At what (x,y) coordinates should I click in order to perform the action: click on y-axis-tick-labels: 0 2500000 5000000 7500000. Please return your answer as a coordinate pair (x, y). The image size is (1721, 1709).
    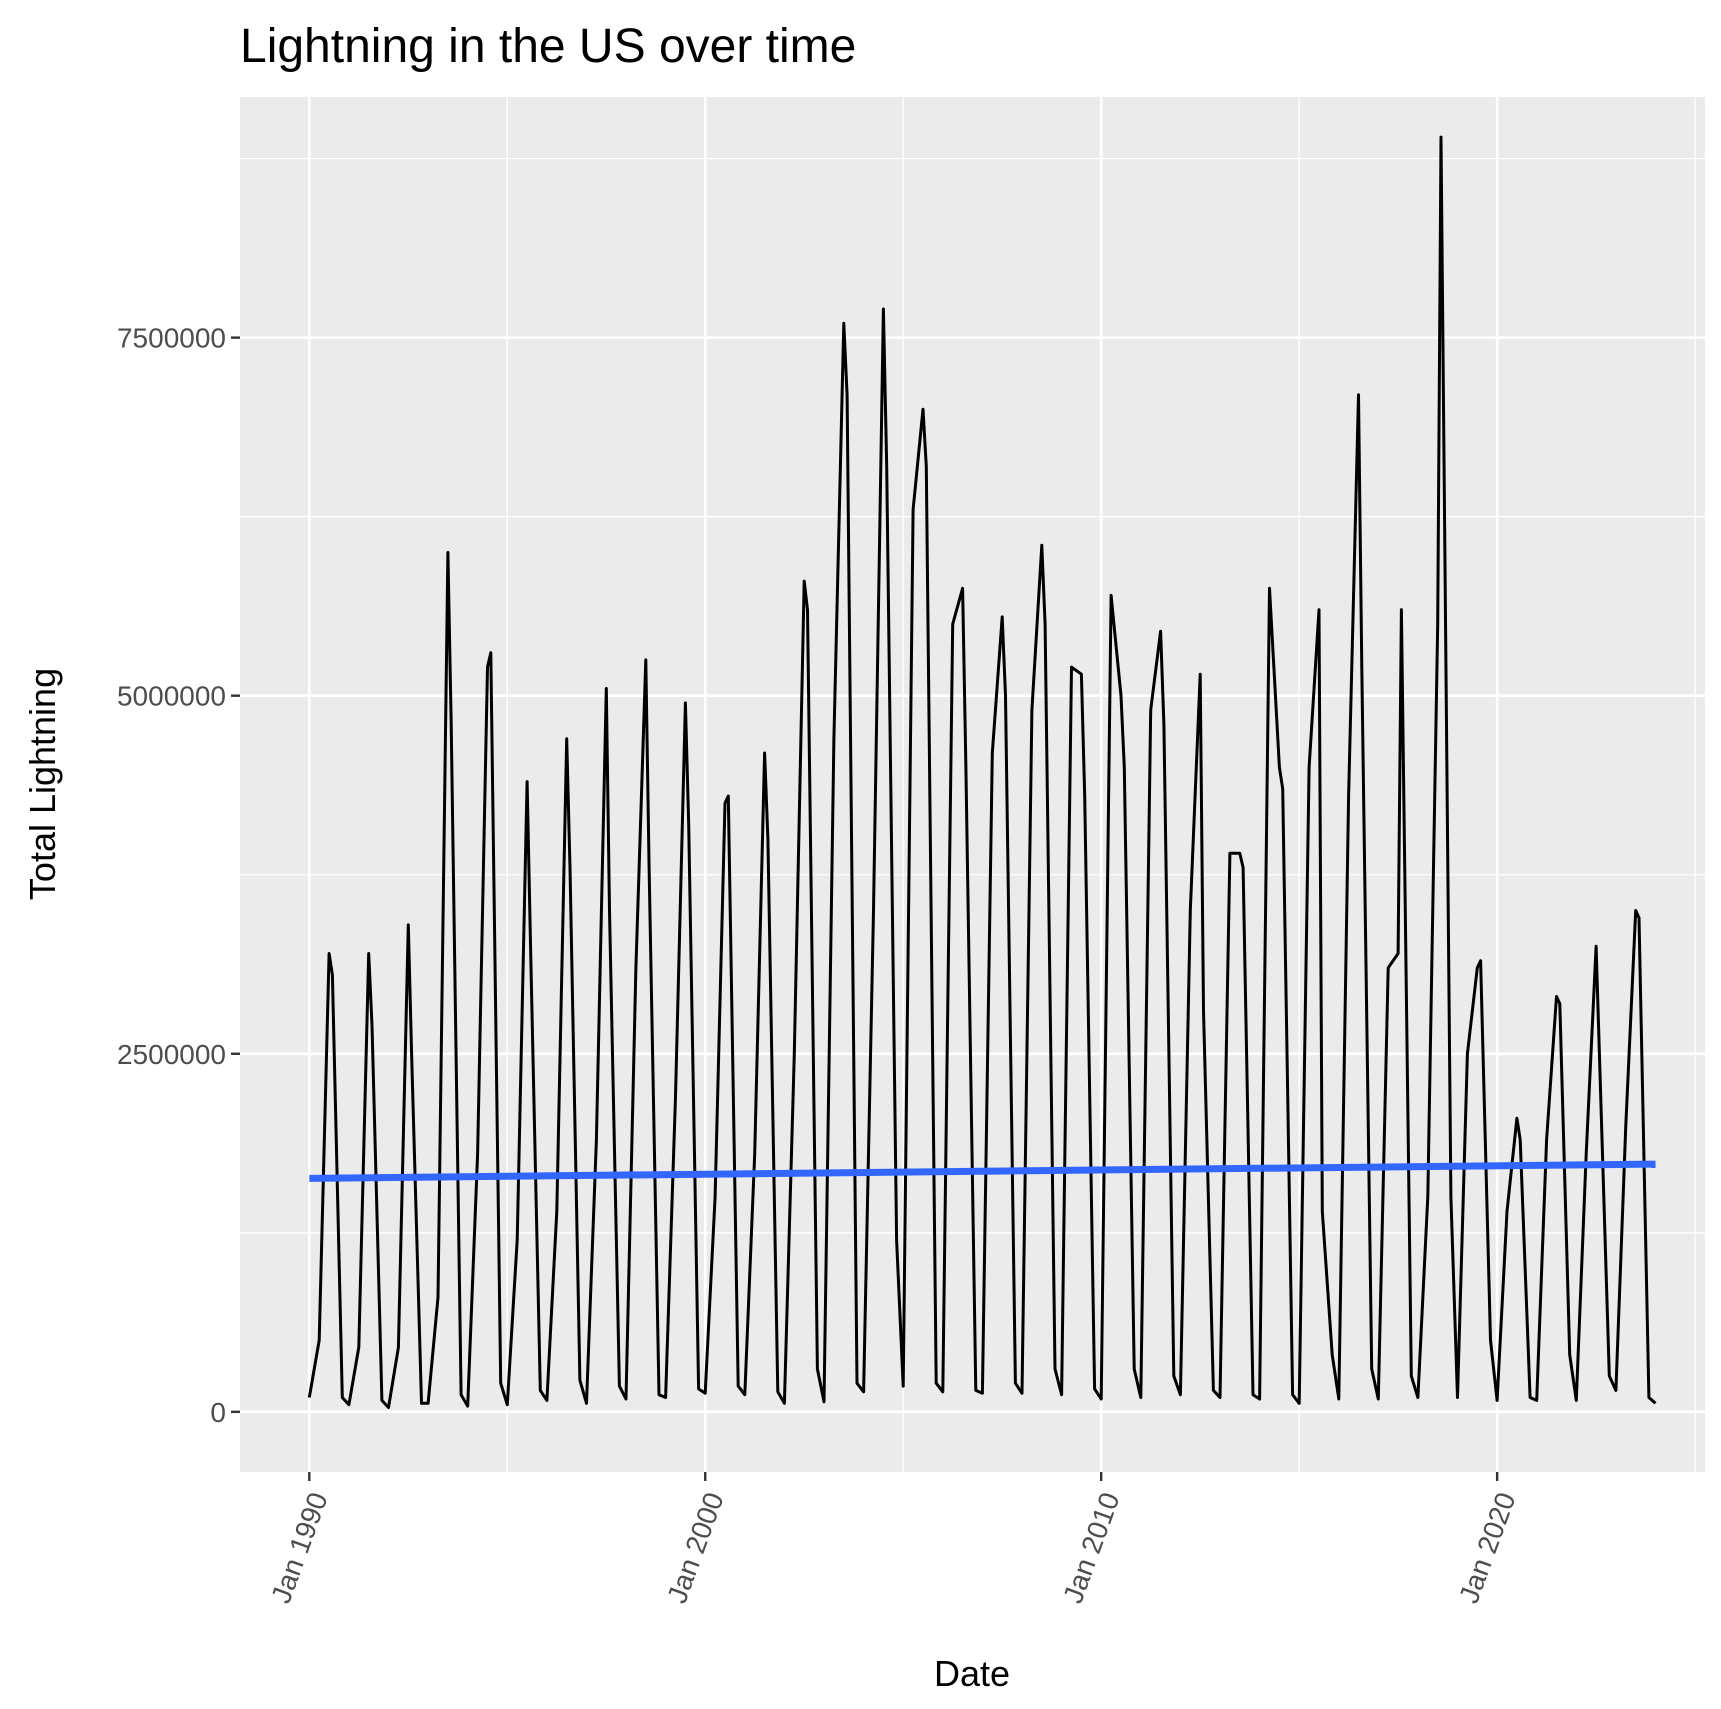
    Looking at the image, I should click on (171, 875).